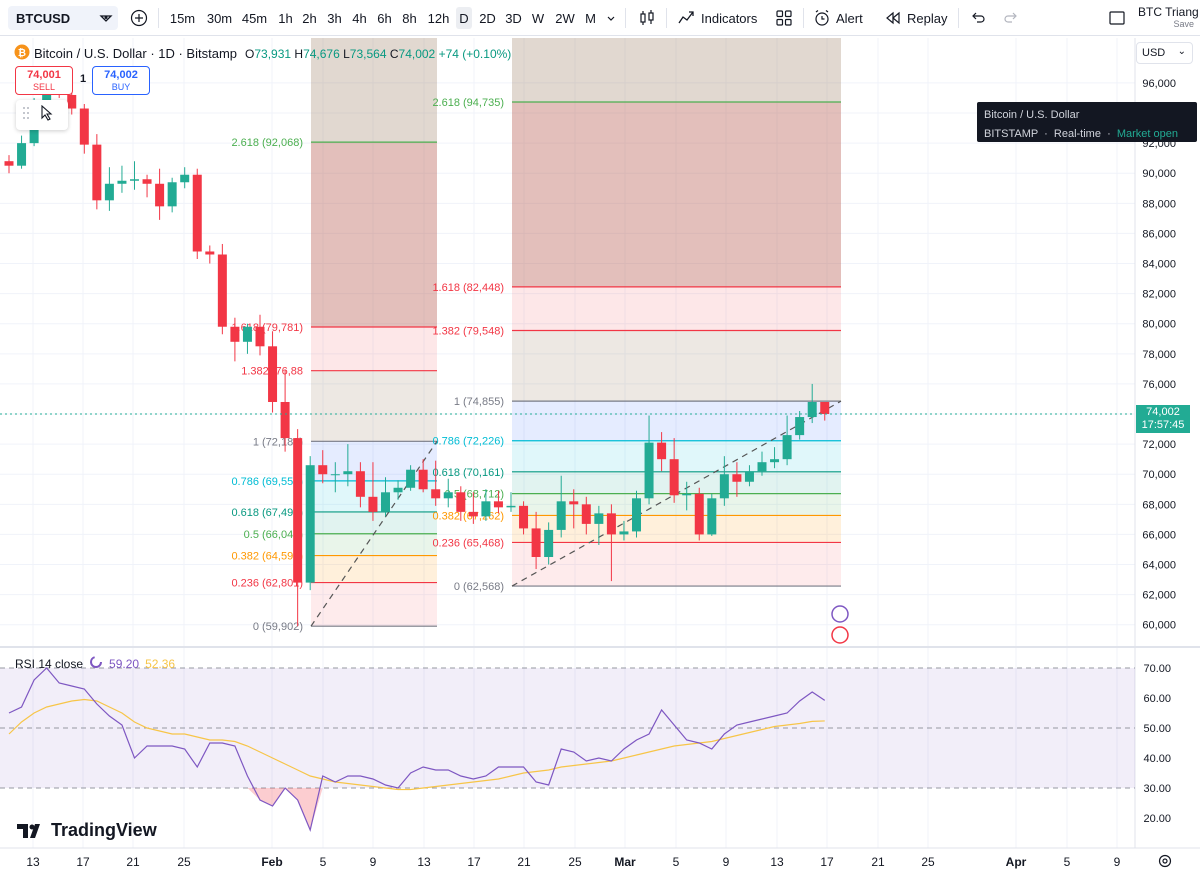 This screenshot has height=875, width=1200. I want to click on rsi-legend: RSI 14 close 59.20 52.36, so click(95, 663).